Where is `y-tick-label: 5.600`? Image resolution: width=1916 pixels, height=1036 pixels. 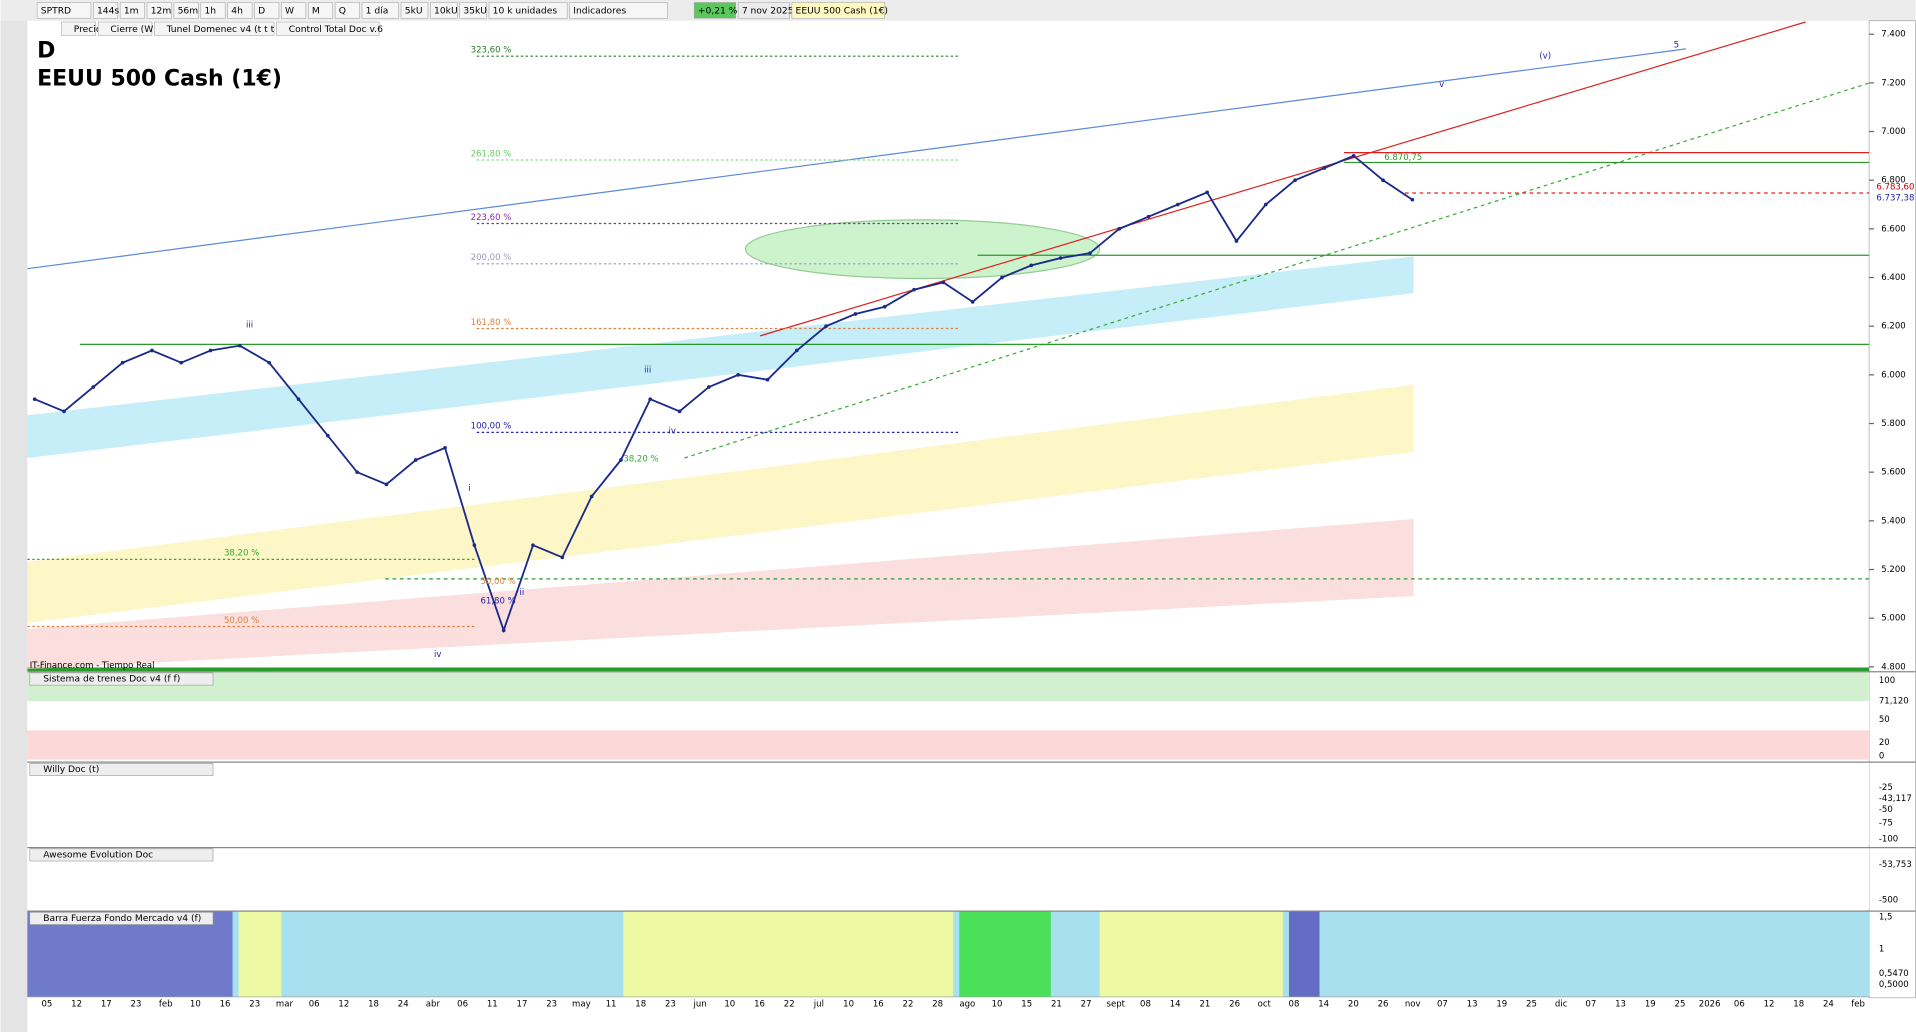 y-tick-label: 5.600 is located at coordinates (1893, 473).